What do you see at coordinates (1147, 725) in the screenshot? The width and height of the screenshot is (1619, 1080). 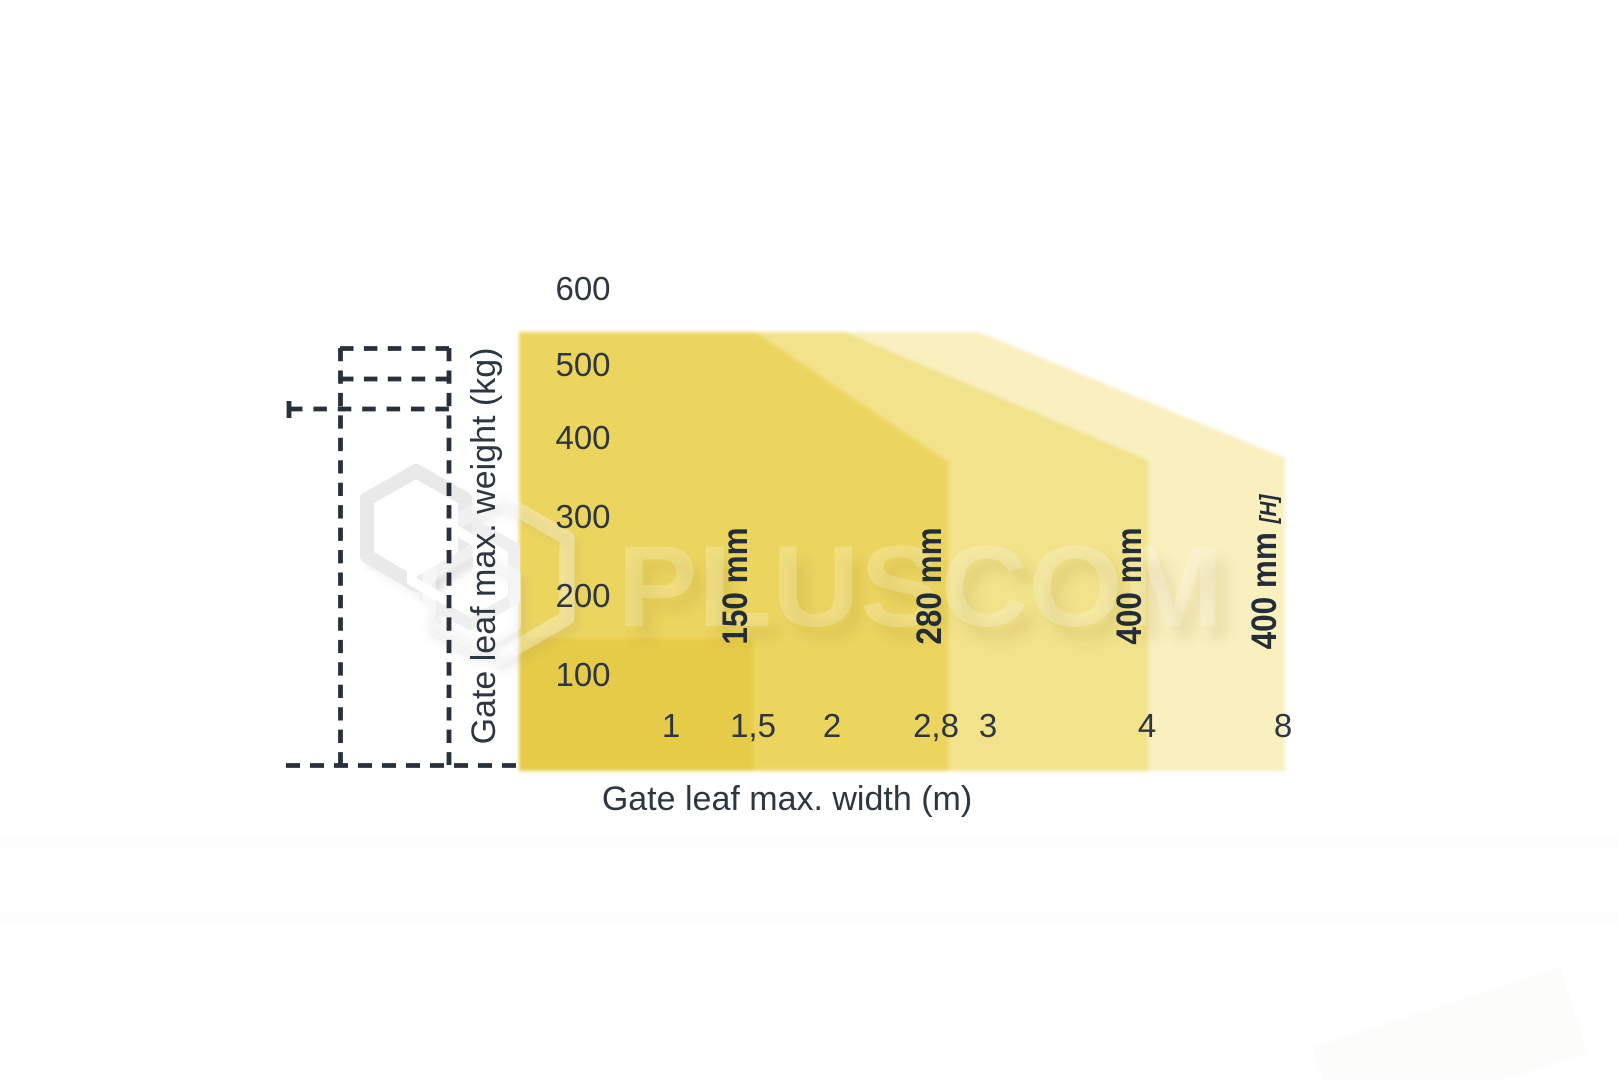 I see `svg-text: 4` at bounding box center [1147, 725].